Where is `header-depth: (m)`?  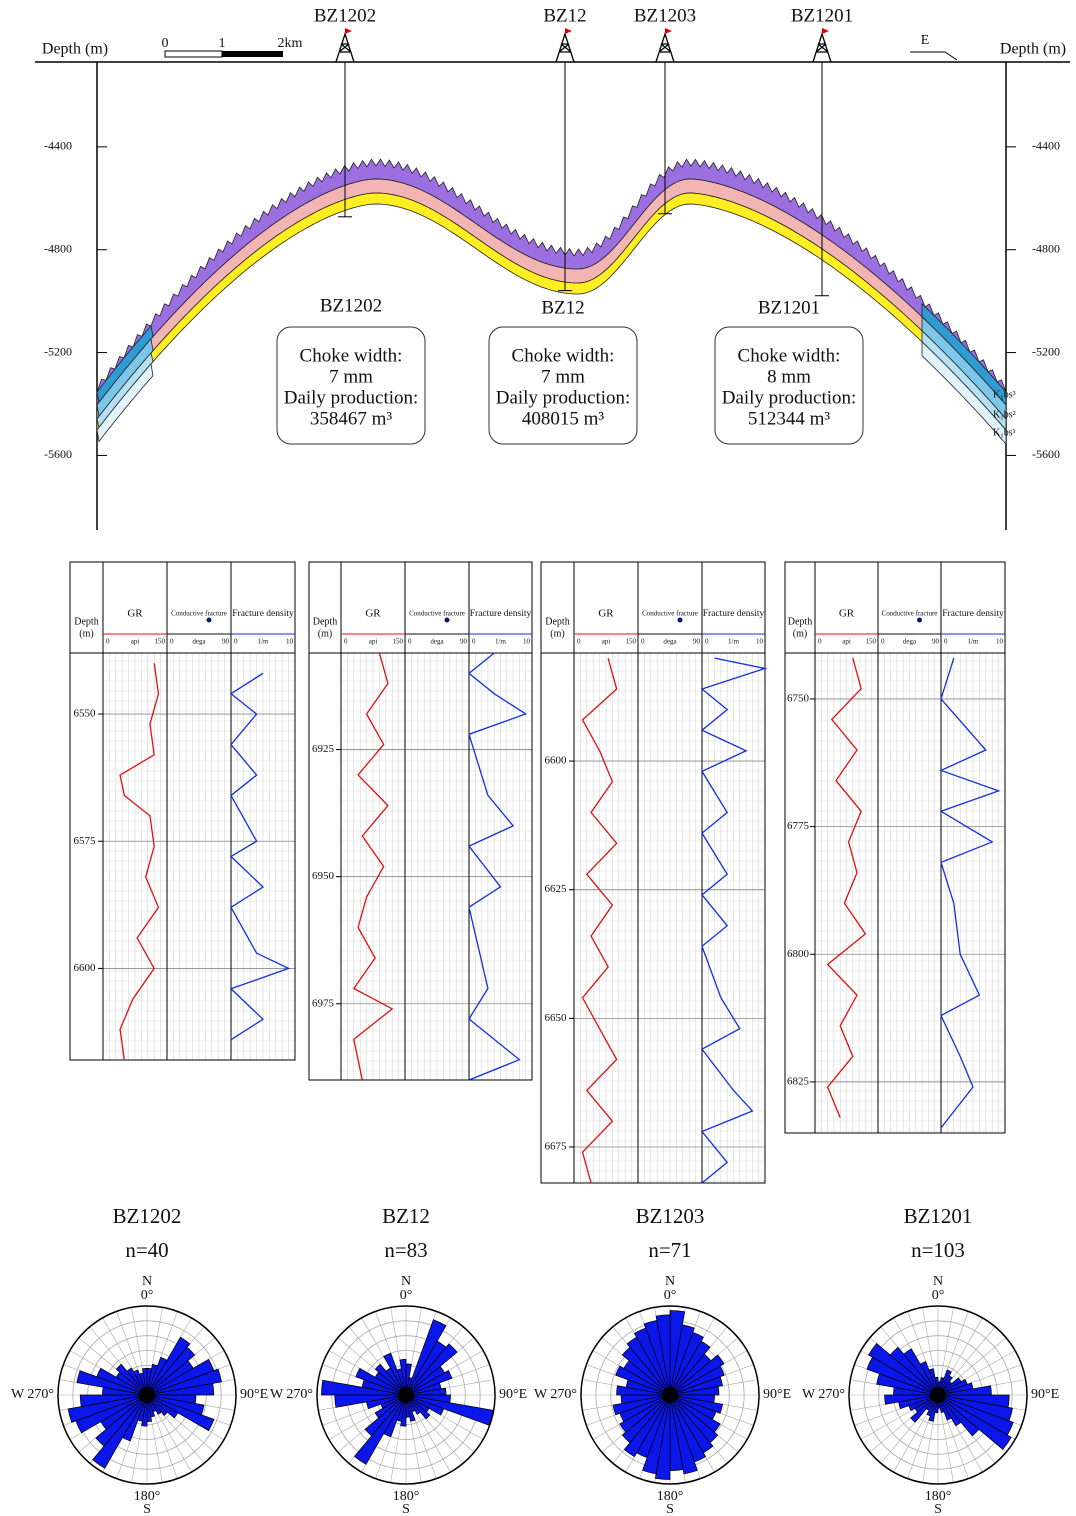
header-depth: (m) is located at coordinates (557, 633).